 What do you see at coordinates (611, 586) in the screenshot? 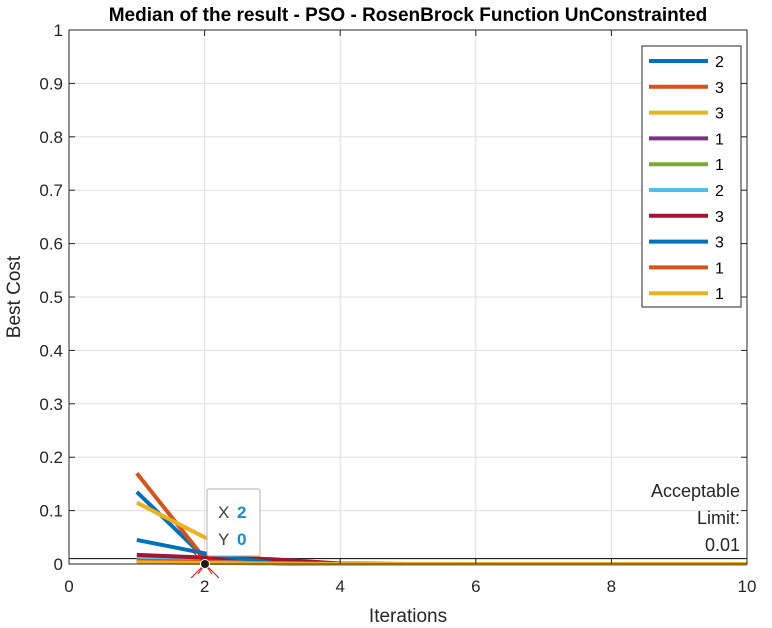
I see `x-tick-label: 8` at bounding box center [611, 586].